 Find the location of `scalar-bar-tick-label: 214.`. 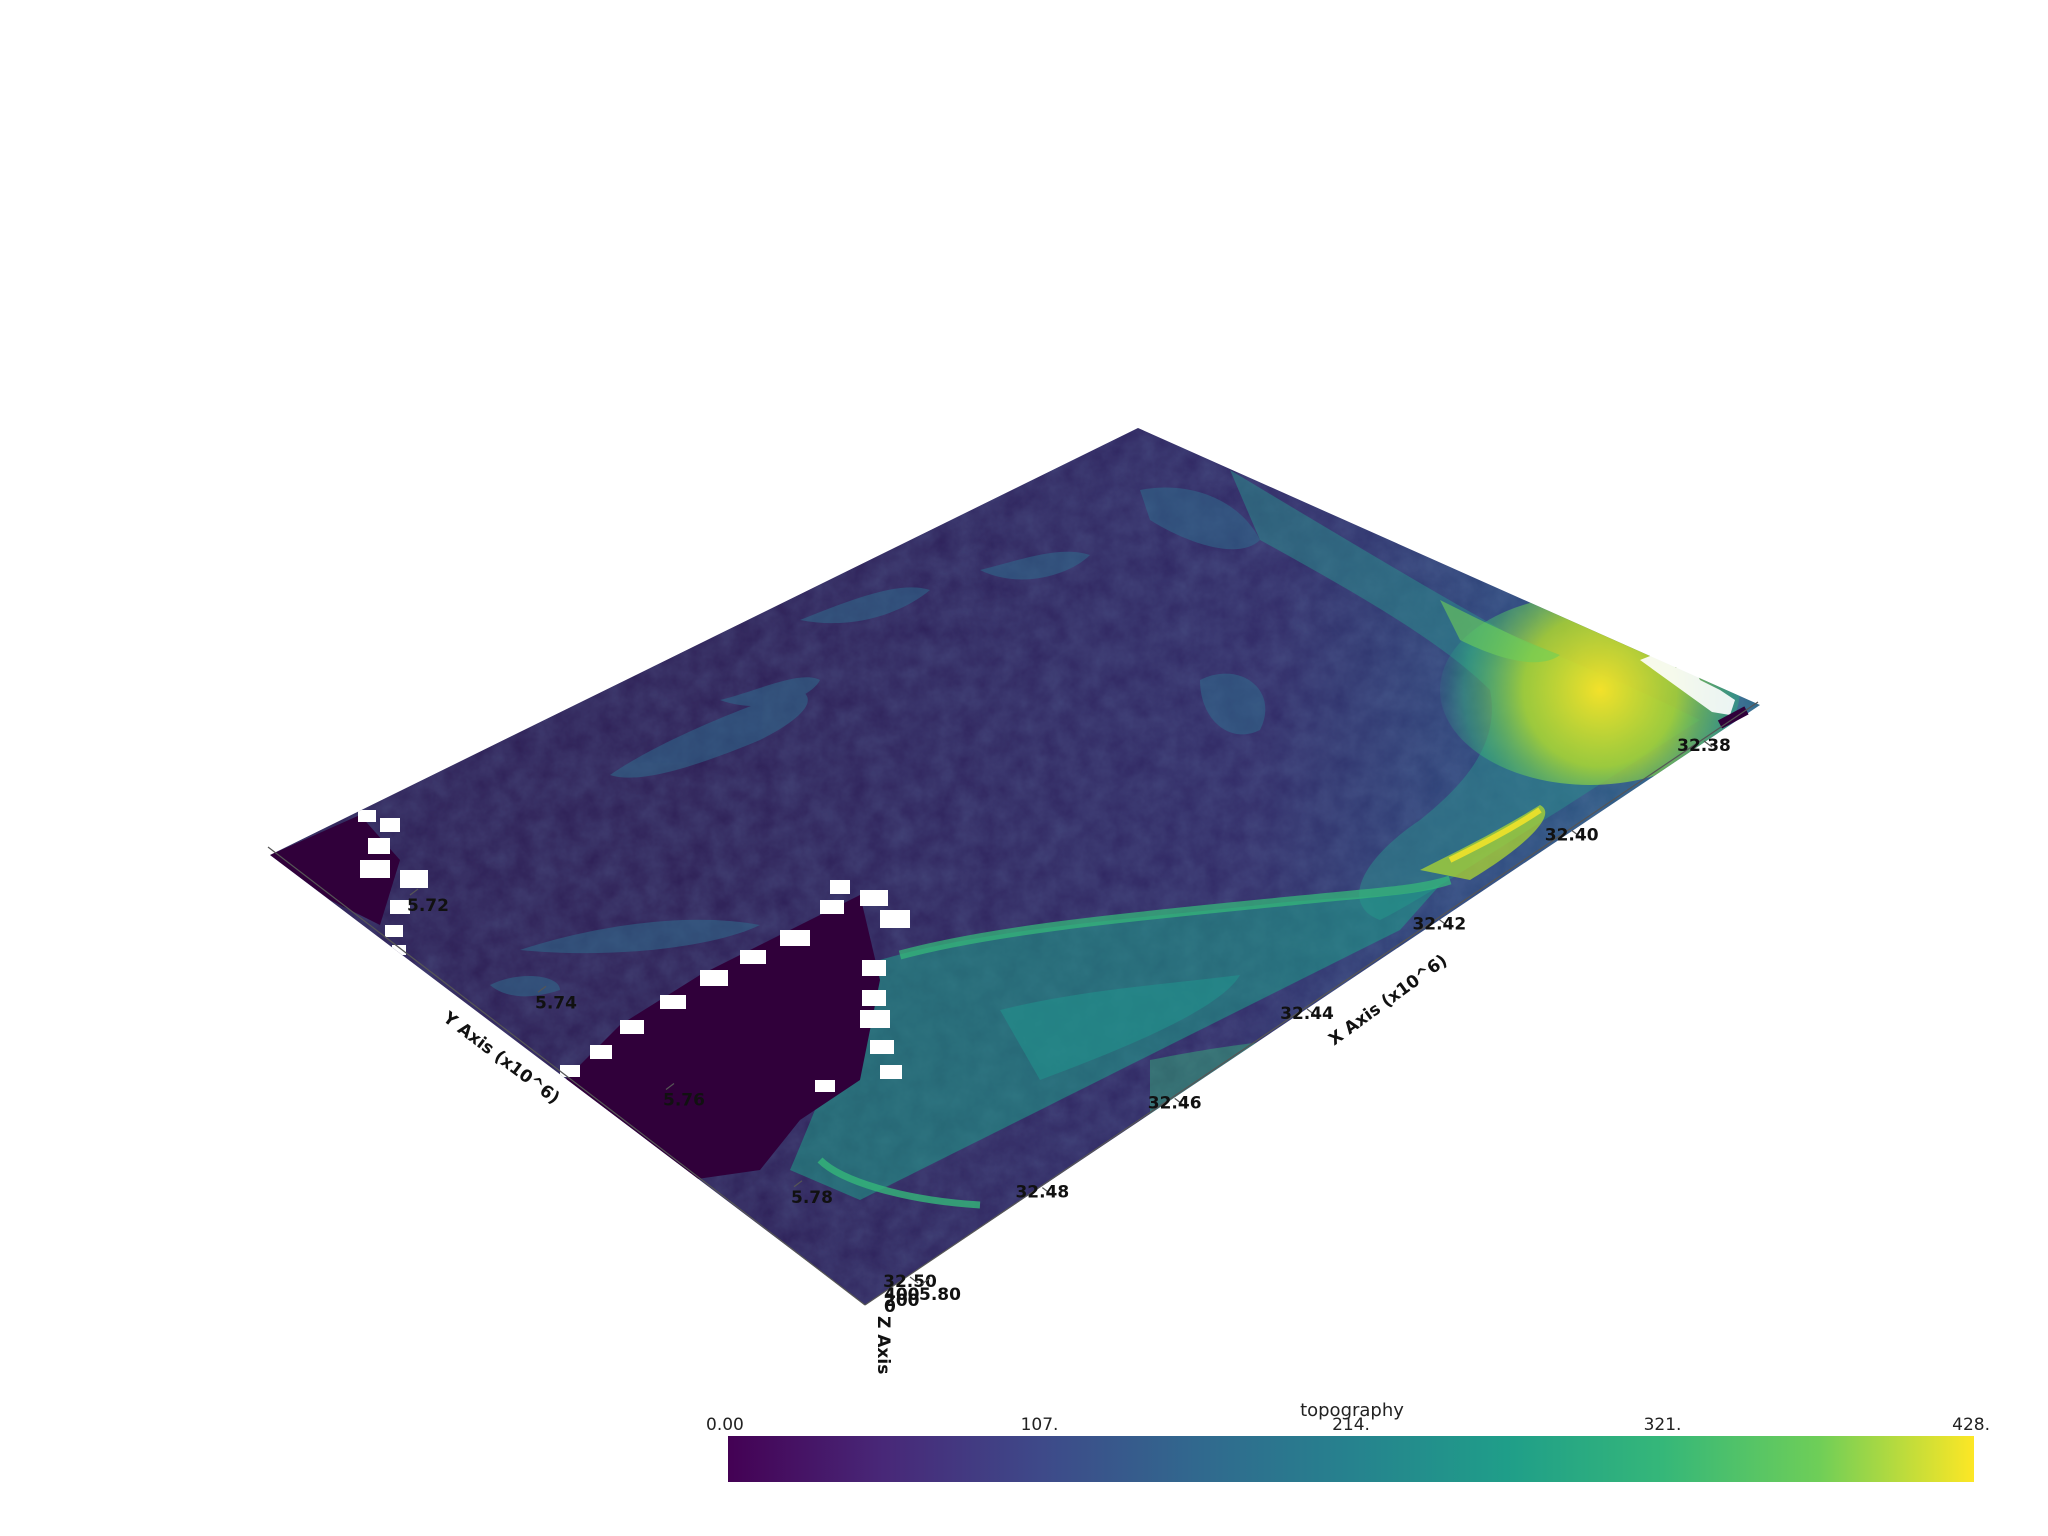

scalar-bar-tick-label: 214. is located at coordinates (1351, 1425).